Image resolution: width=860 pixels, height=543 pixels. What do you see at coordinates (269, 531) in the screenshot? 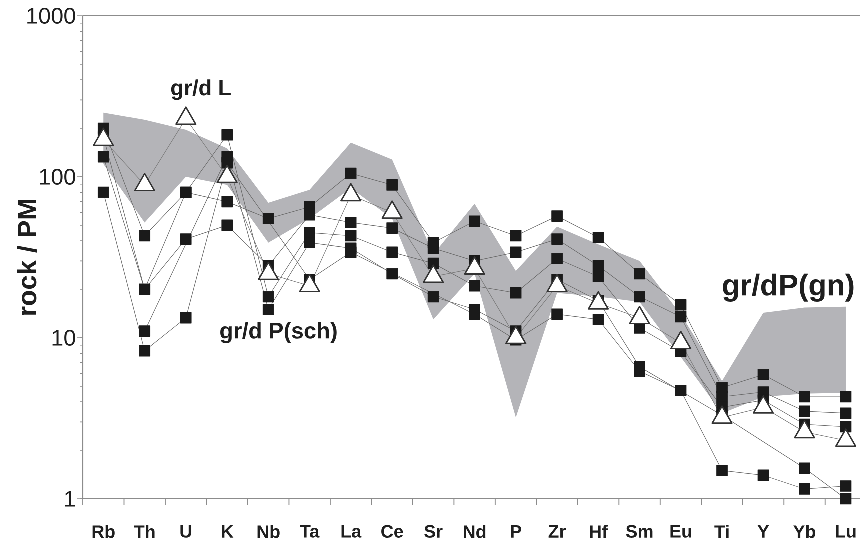
I see `x-tick-label: Nb` at bounding box center [269, 531].